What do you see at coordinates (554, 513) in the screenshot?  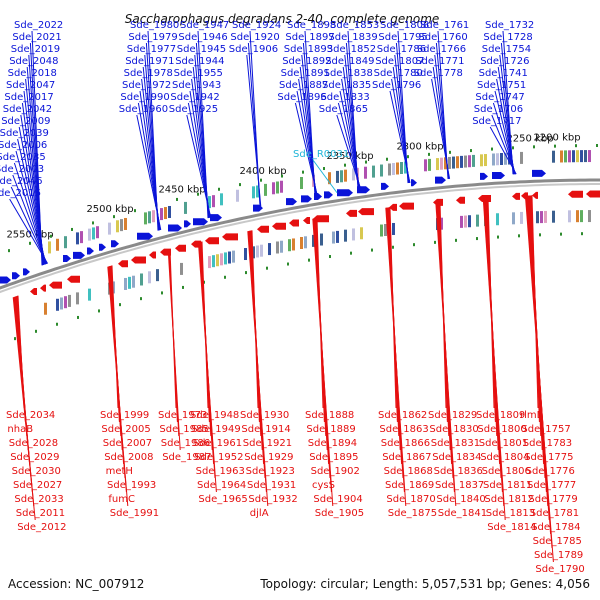 I see `gene-label-sde-1781: Sde_1781` at bounding box center [554, 513].